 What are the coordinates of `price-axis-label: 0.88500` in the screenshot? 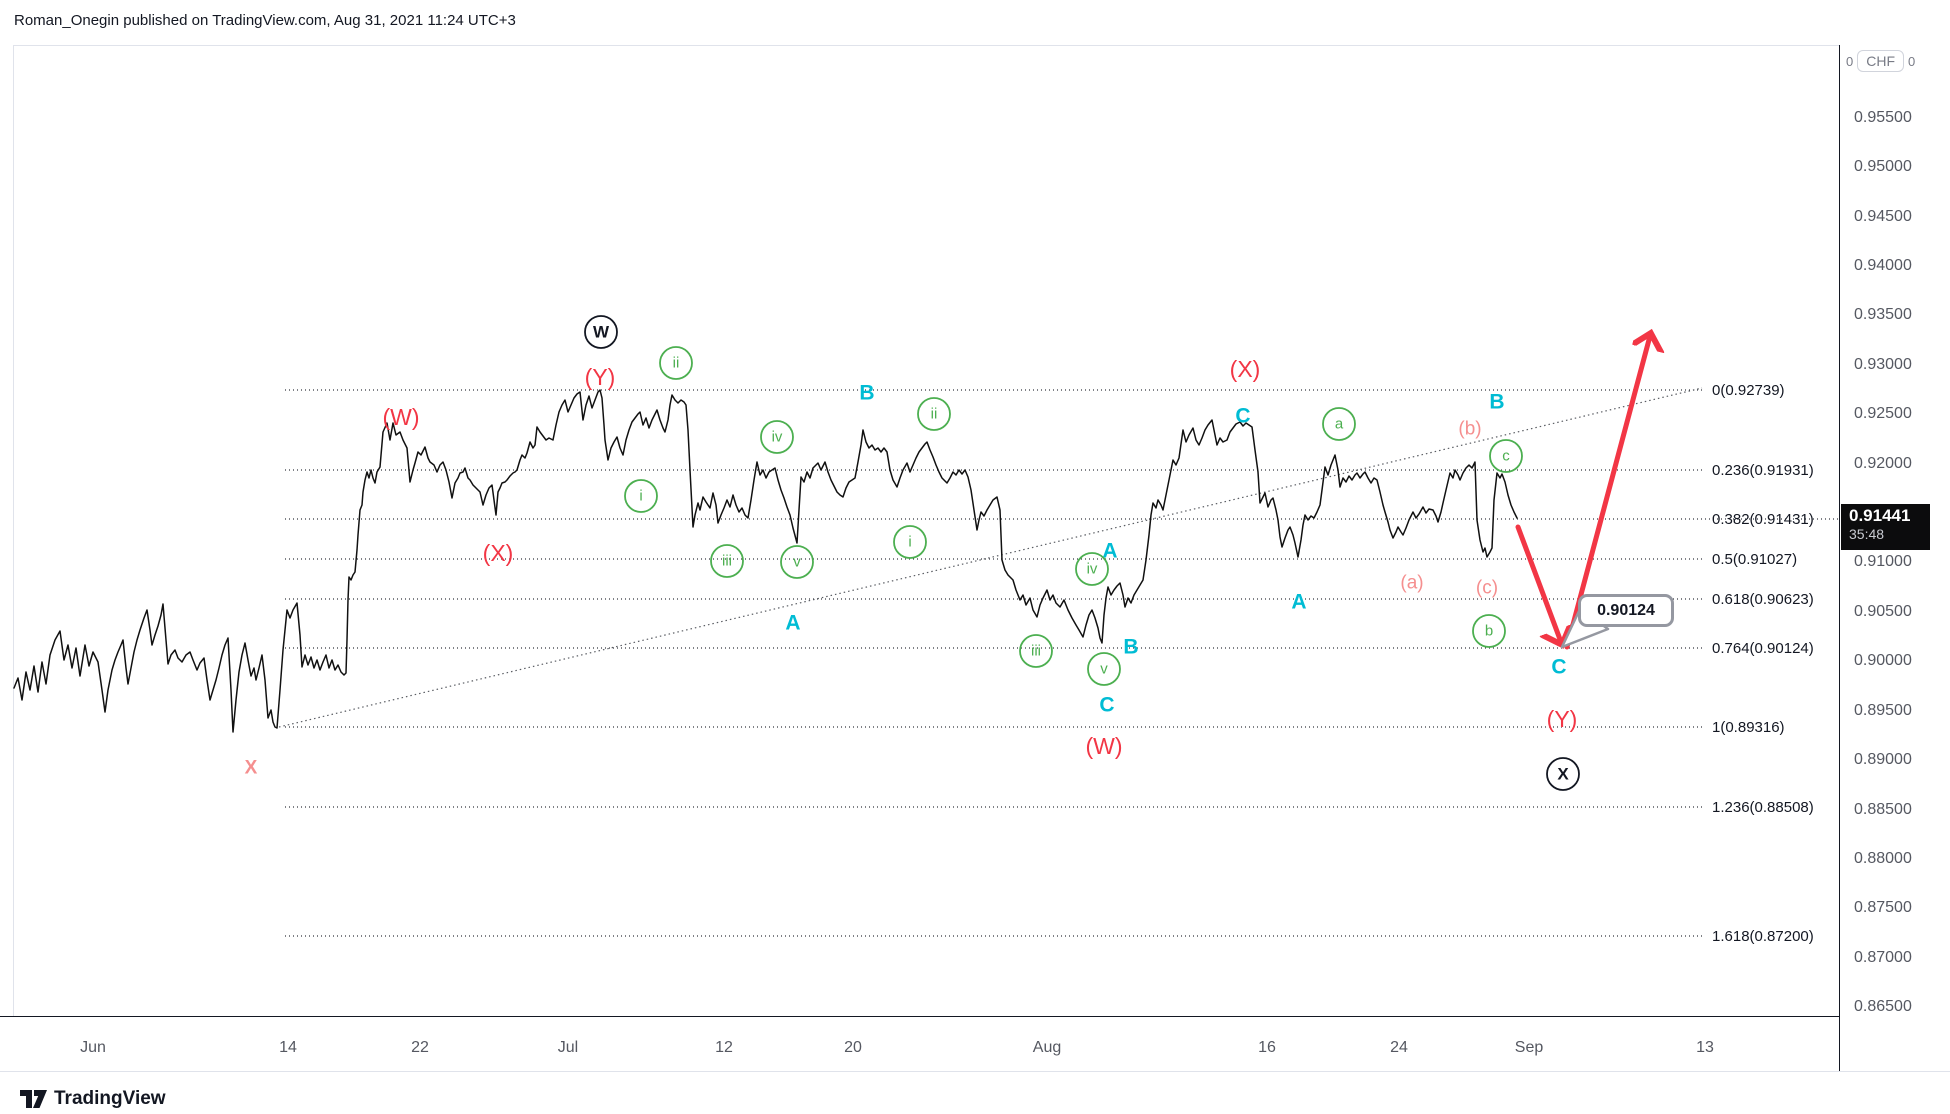 It's located at (1883, 809).